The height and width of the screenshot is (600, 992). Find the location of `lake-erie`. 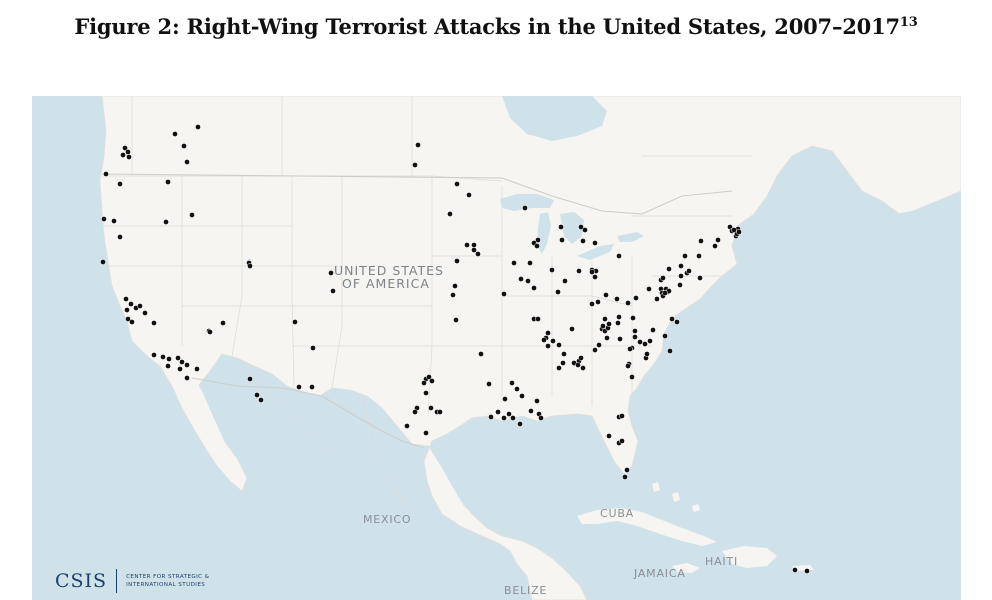

lake-erie is located at coordinates (595, 252).